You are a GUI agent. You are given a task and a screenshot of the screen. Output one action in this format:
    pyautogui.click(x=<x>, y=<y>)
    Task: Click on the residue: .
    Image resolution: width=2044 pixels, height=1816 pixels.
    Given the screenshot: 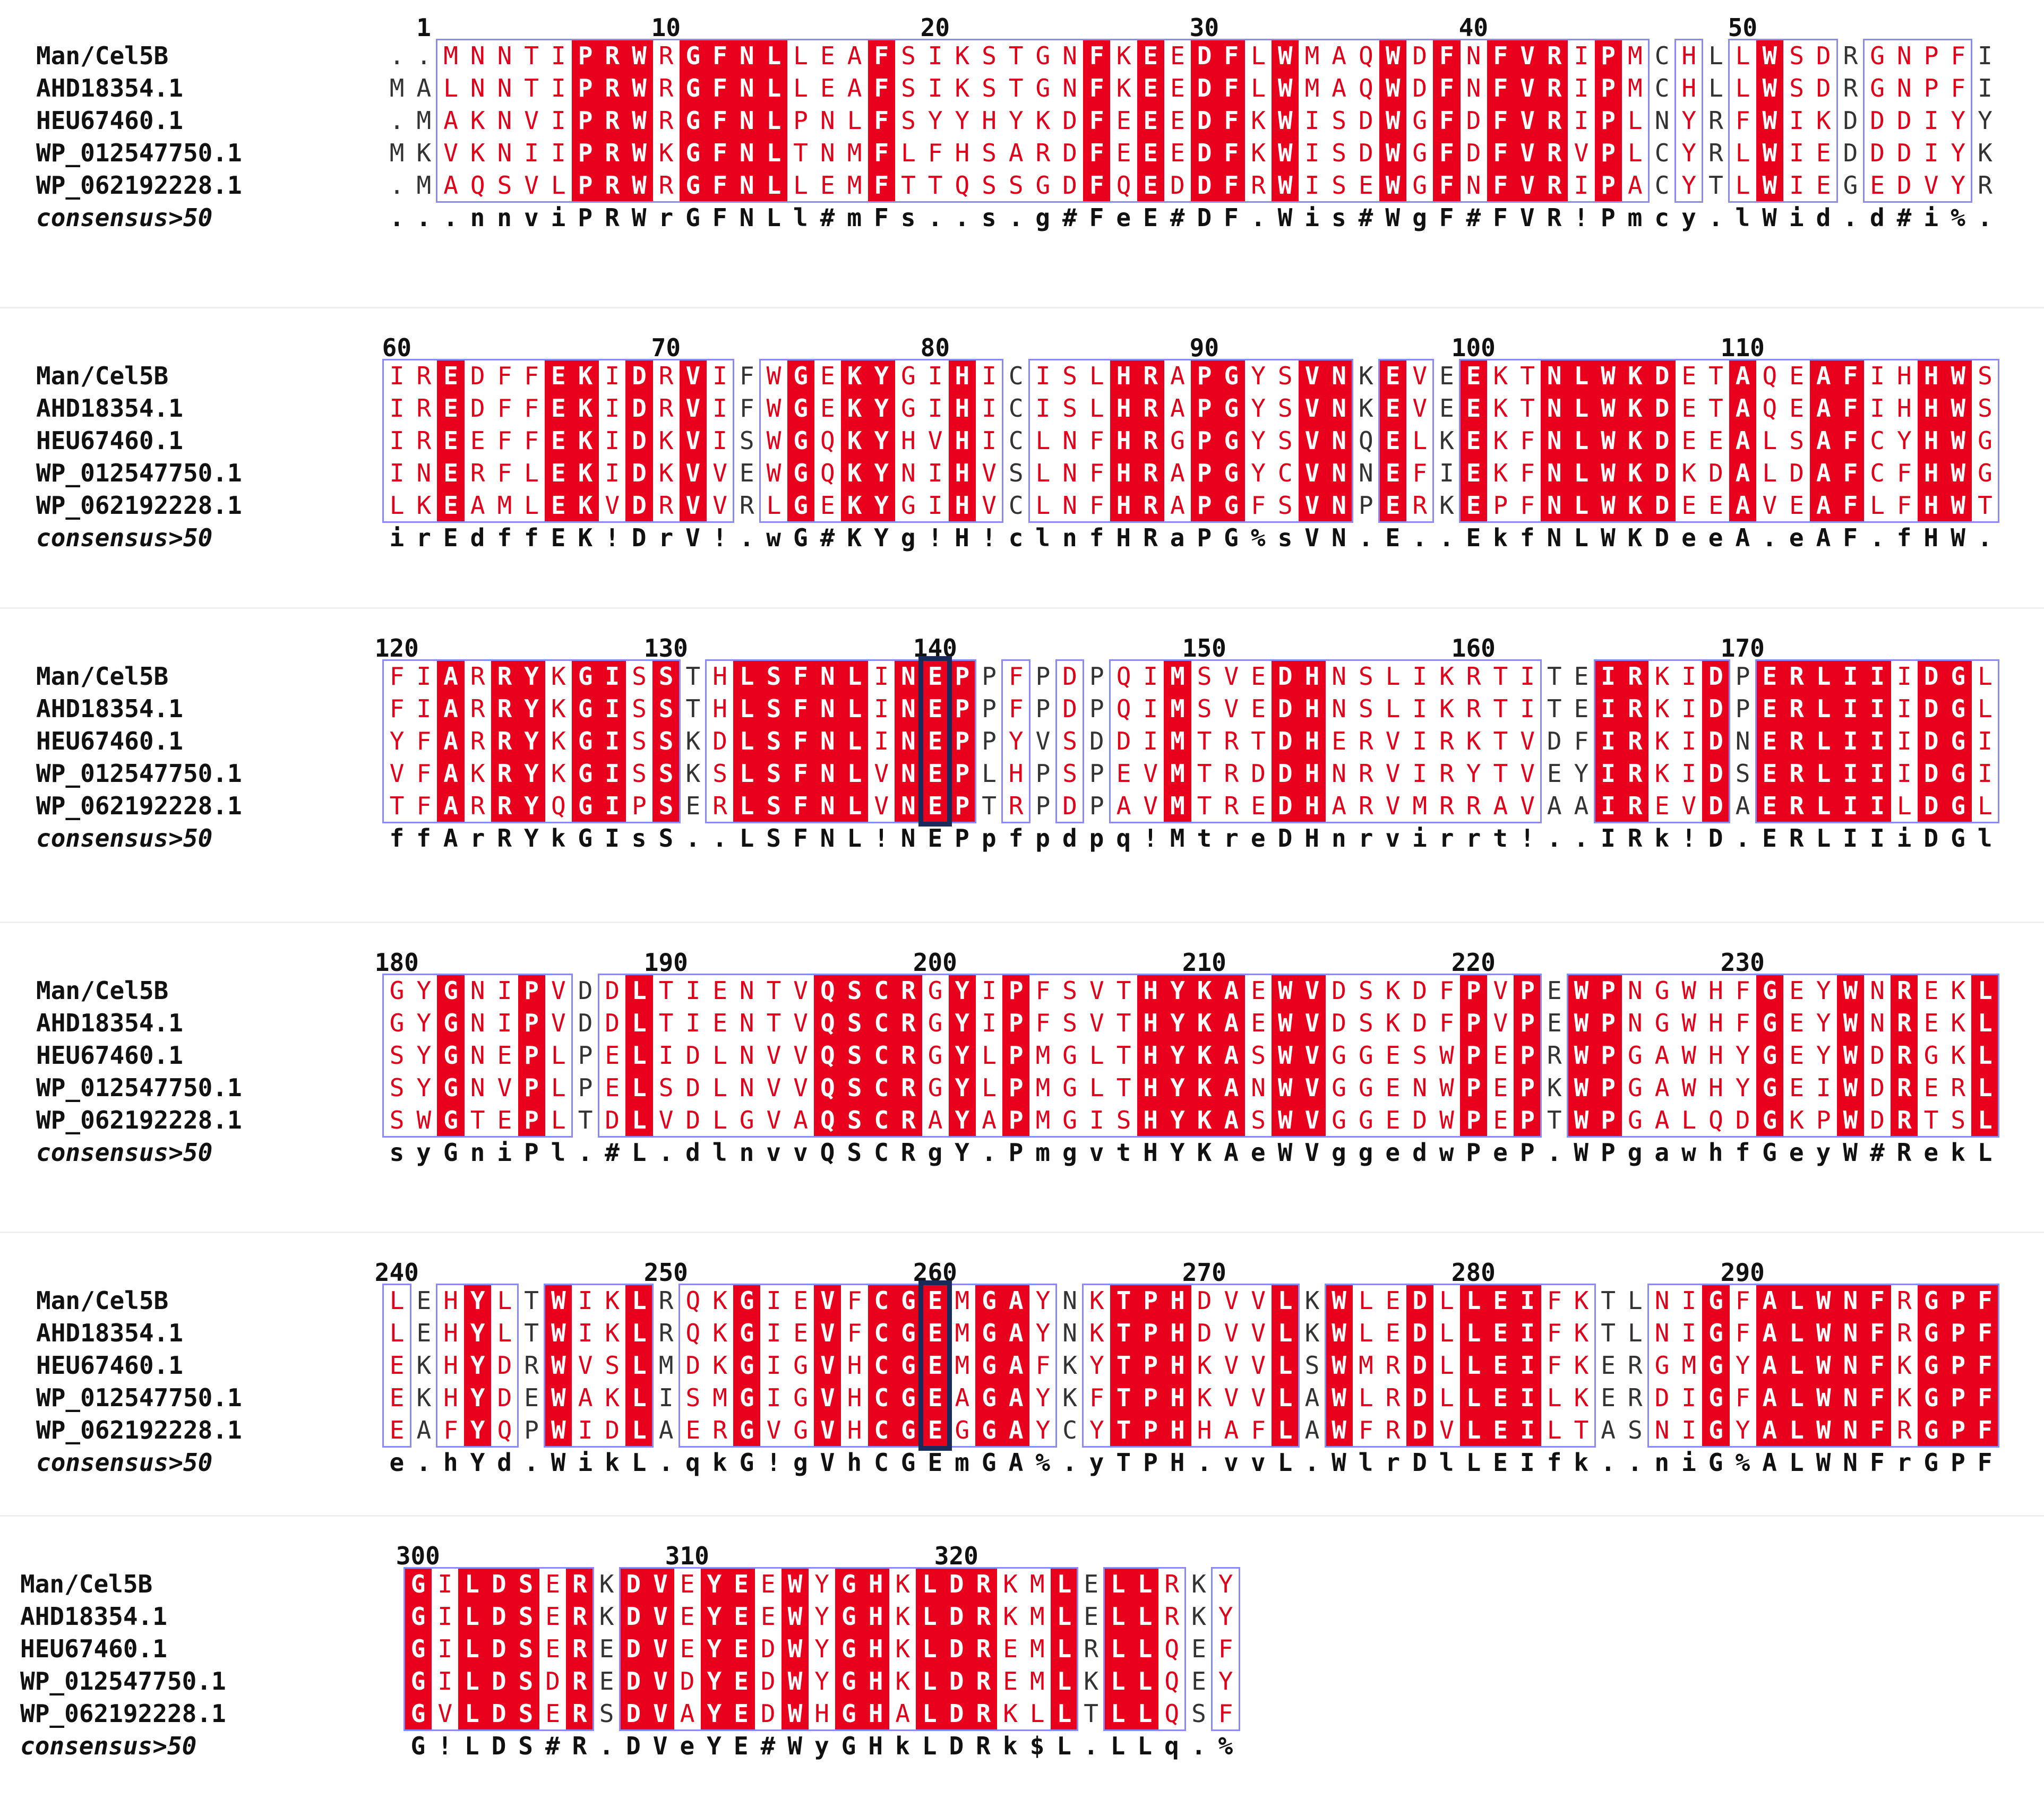 What is the action you would take?
    pyautogui.click(x=397, y=120)
    